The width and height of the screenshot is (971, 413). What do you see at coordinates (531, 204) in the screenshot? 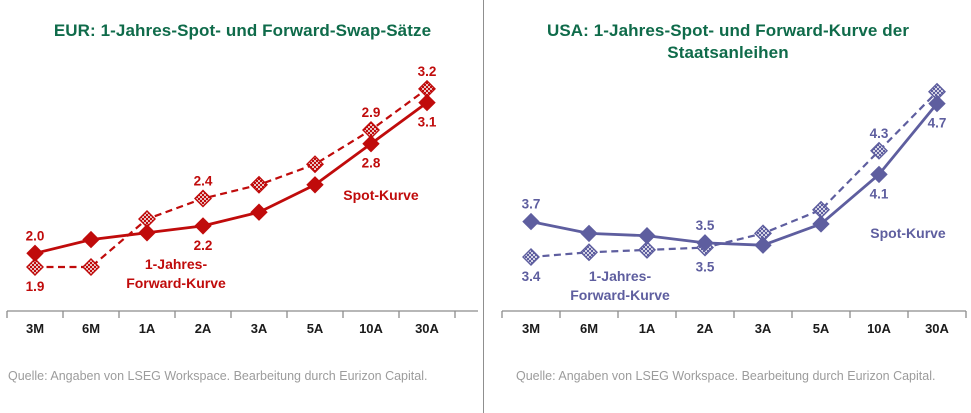
I see `data-label: 3.7` at bounding box center [531, 204].